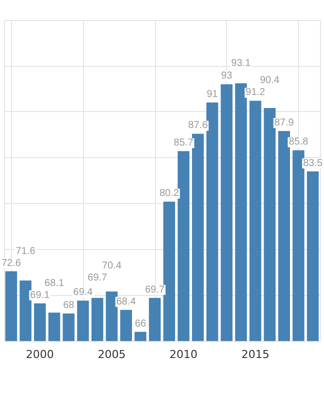 This screenshot has height=400, width=324. What do you see at coordinates (184, 143) in the screenshot?
I see `data-label: 85.7` at bounding box center [184, 143].